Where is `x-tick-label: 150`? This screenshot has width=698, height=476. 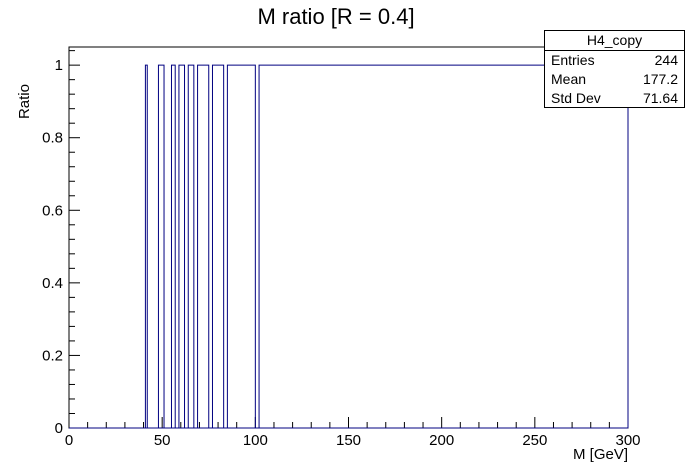 x-tick-label: 150 is located at coordinates (348, 440).